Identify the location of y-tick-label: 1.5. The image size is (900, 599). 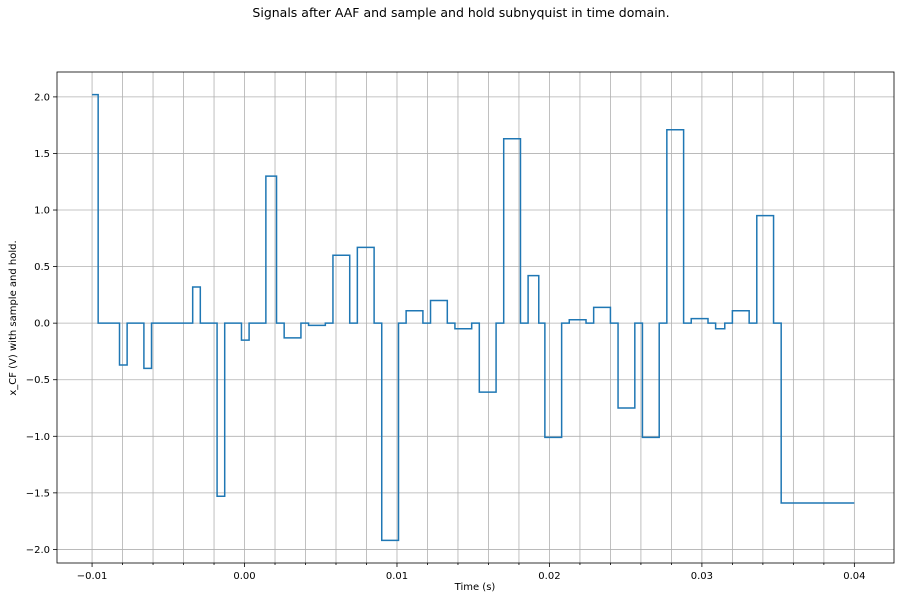
(42, 154).